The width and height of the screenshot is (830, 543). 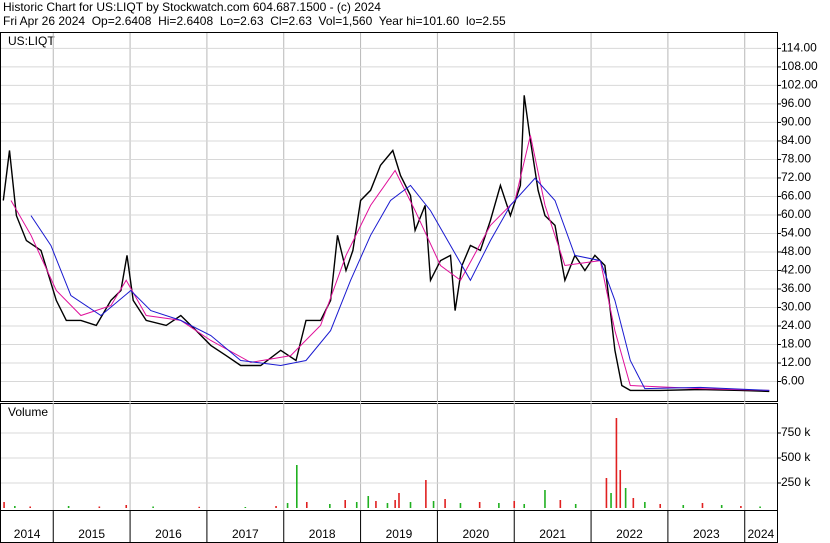 What do you see at coordinates (168, 534) in the screenshot?
I see `x-tick-label: 2016` at bounding box center [168, 534].